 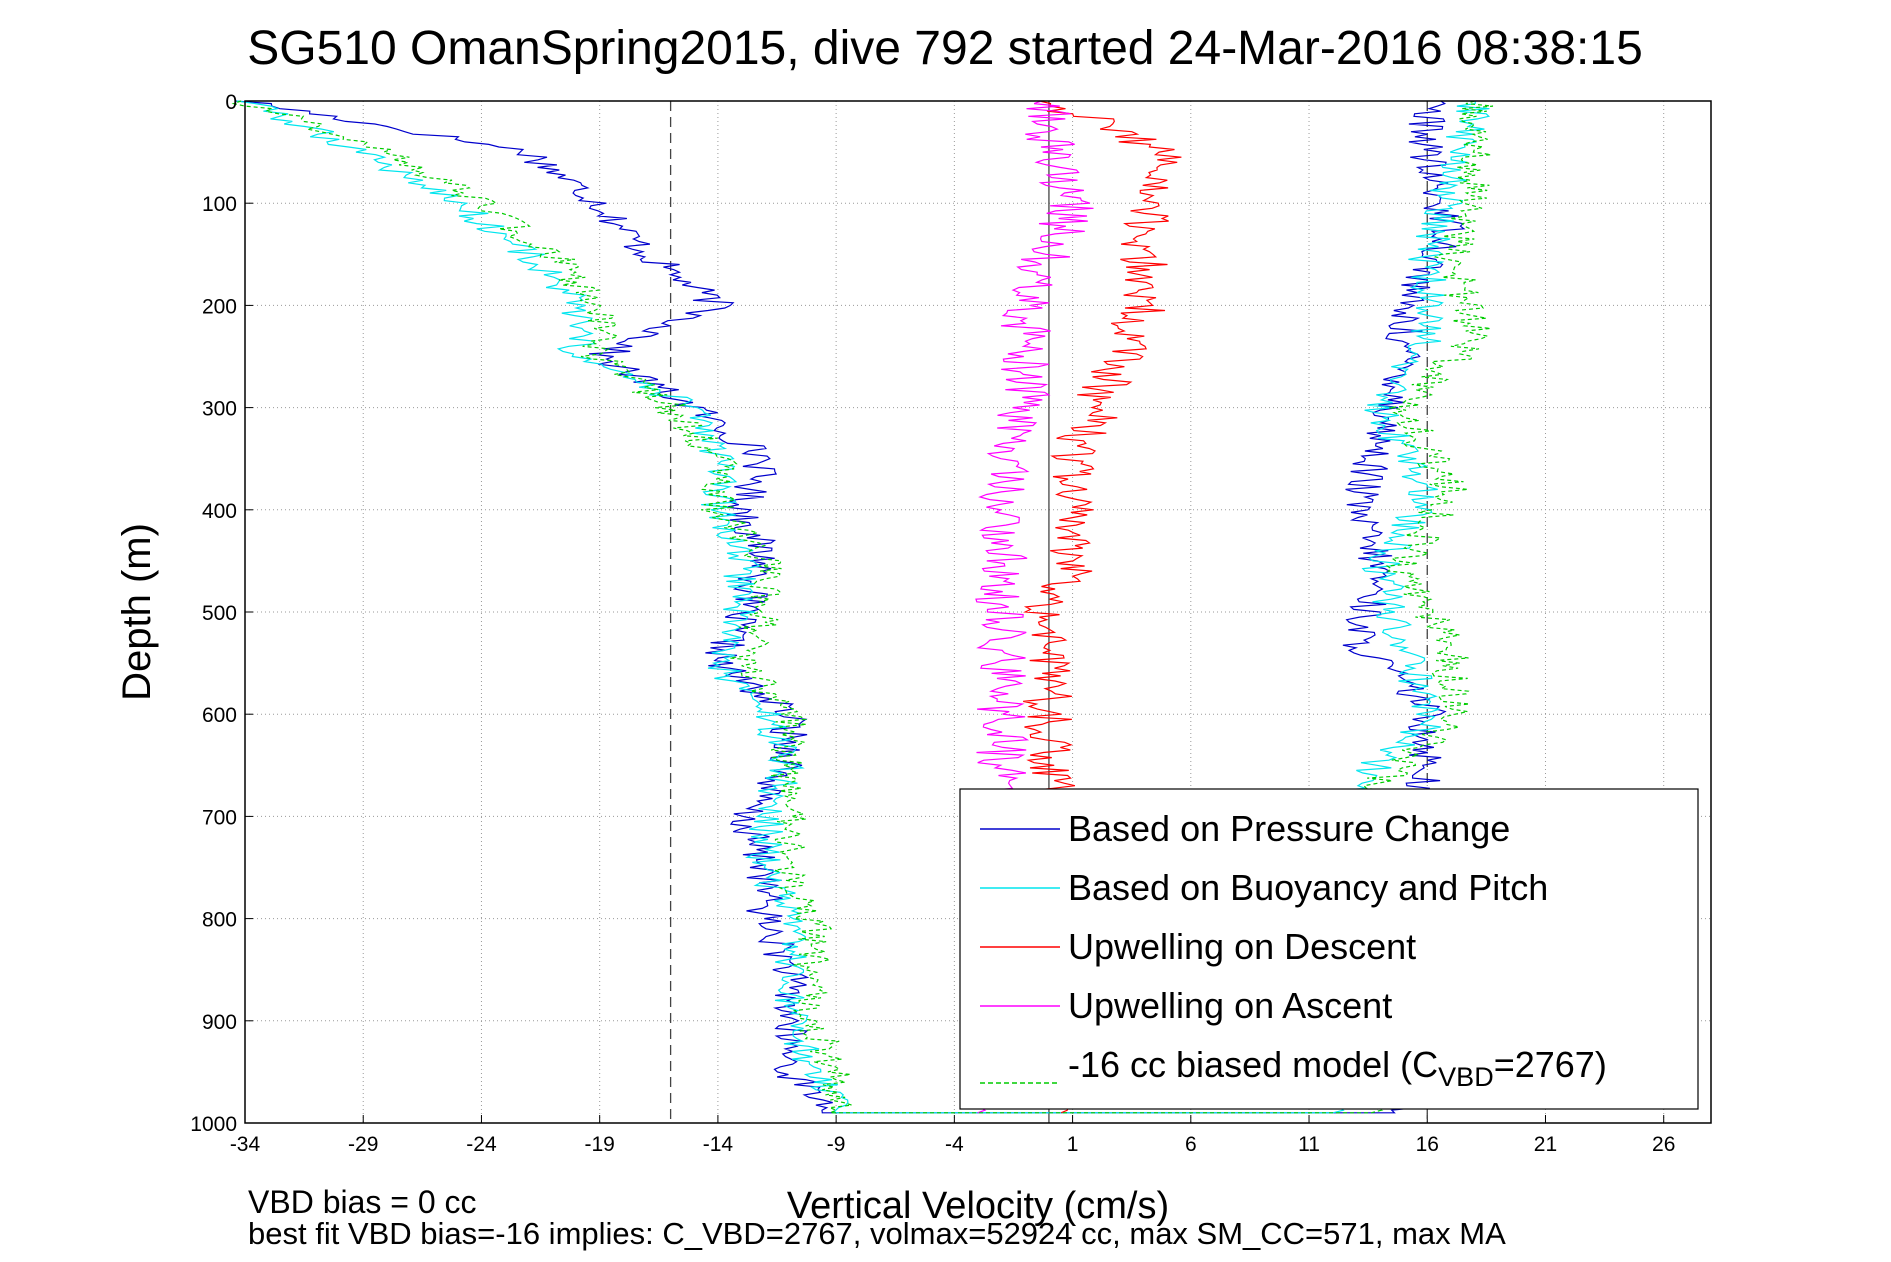 I want to click on y-tick-label: 900, so click(x=219, y=1022).